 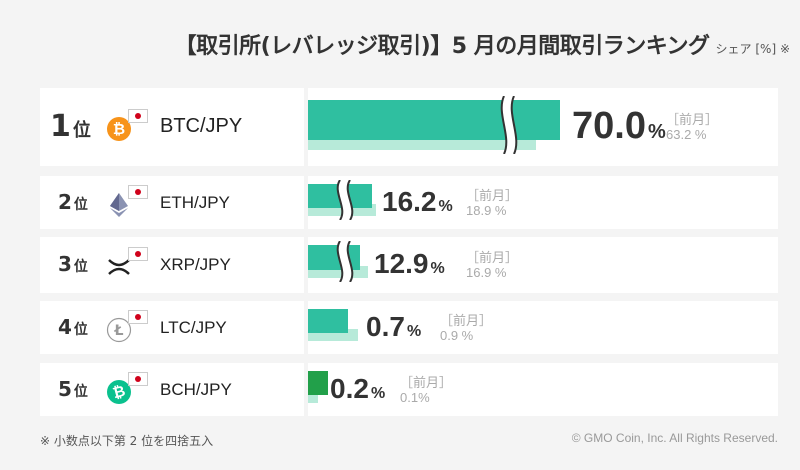 I want to click on chart-header: 【取引所(レバレッジ取引)】5 月の月間取引ランキング シェア [%] ※, so click(x=395, y=44).